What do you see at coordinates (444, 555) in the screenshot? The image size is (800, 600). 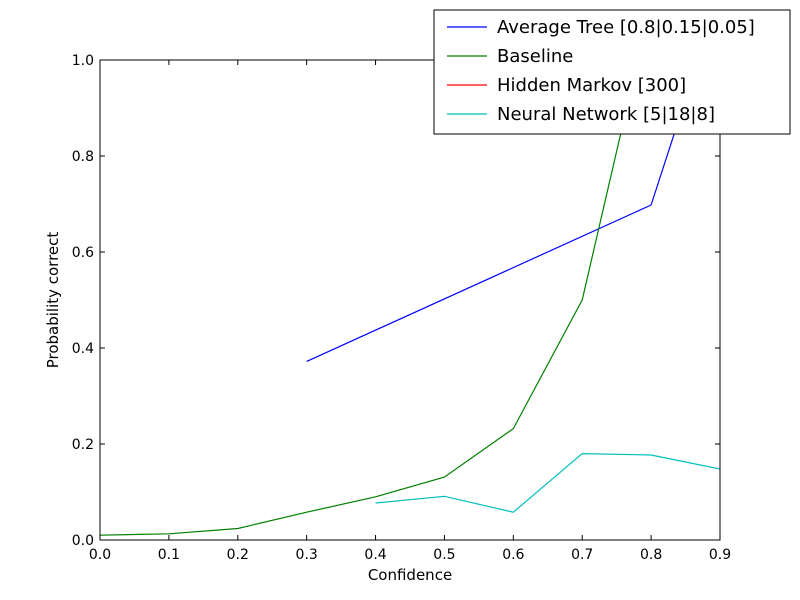 I see `x-tick-label: 0.5` at bounding box center [444, 555].